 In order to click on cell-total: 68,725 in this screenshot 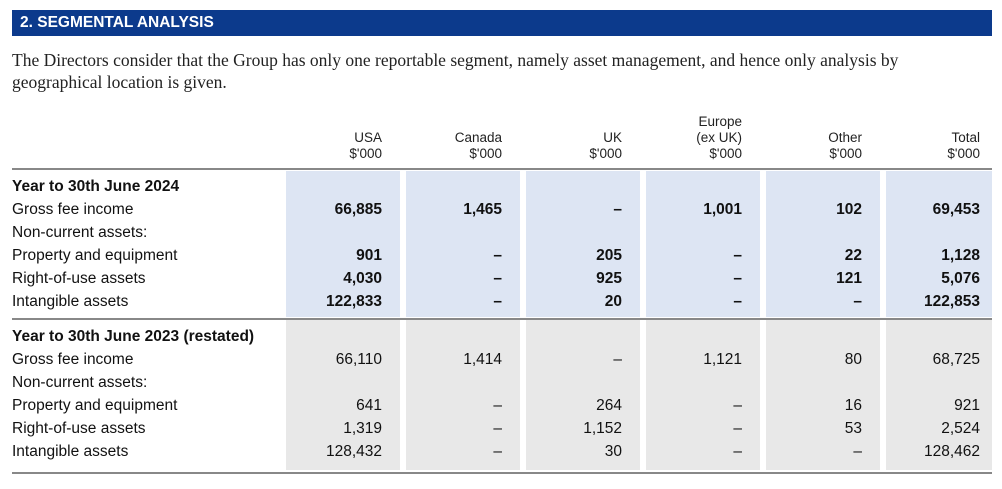, I will do `click(956, 359)`.